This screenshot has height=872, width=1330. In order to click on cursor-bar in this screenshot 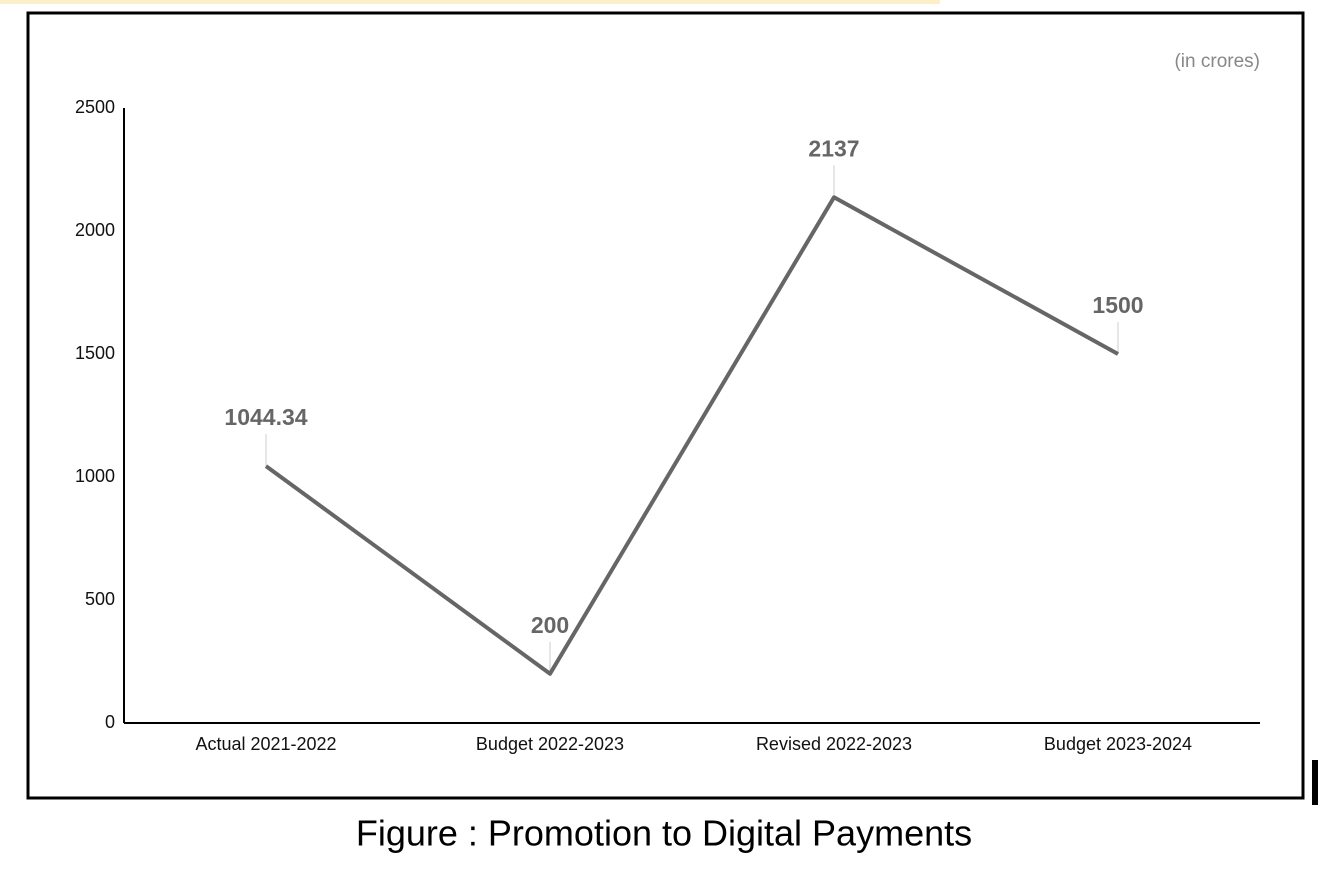, I will do `click(1315, 782)`.